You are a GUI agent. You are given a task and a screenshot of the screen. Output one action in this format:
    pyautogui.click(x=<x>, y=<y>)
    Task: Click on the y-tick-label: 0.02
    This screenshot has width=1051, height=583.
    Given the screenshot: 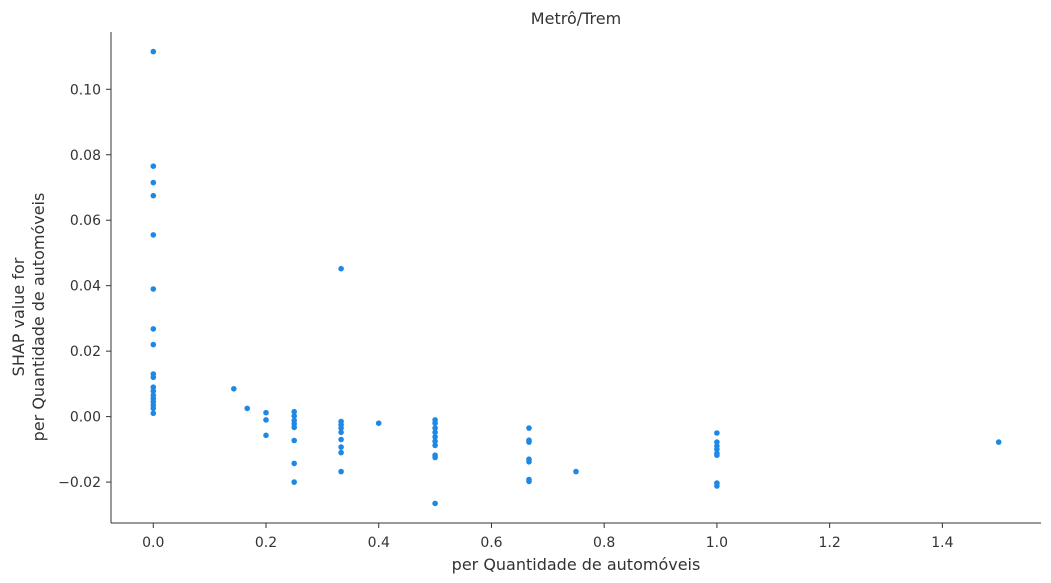 What is the action you would take?
    pyautogui.click(x=85, y=352)
    